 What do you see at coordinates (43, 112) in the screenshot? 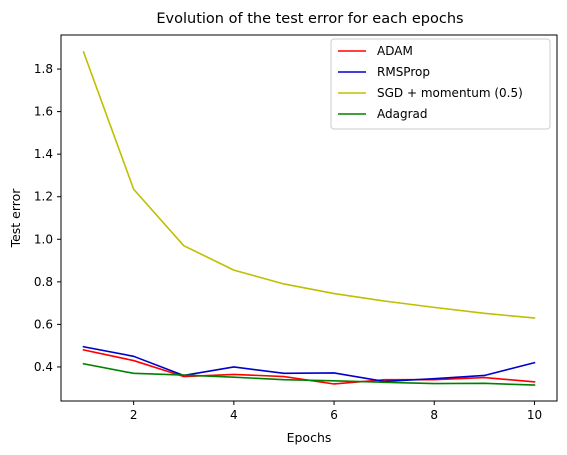
I see `y-tick-label-6: 1.6` at bounding box center [43, 112].